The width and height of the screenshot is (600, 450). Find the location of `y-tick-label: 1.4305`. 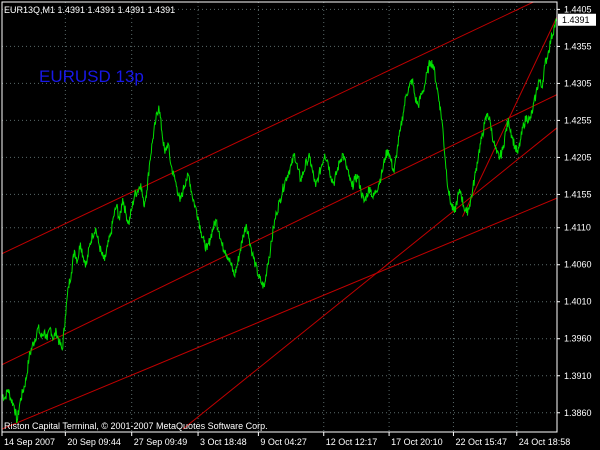

y-tick-label: 1.4305 is located at coordinates (578, 83).